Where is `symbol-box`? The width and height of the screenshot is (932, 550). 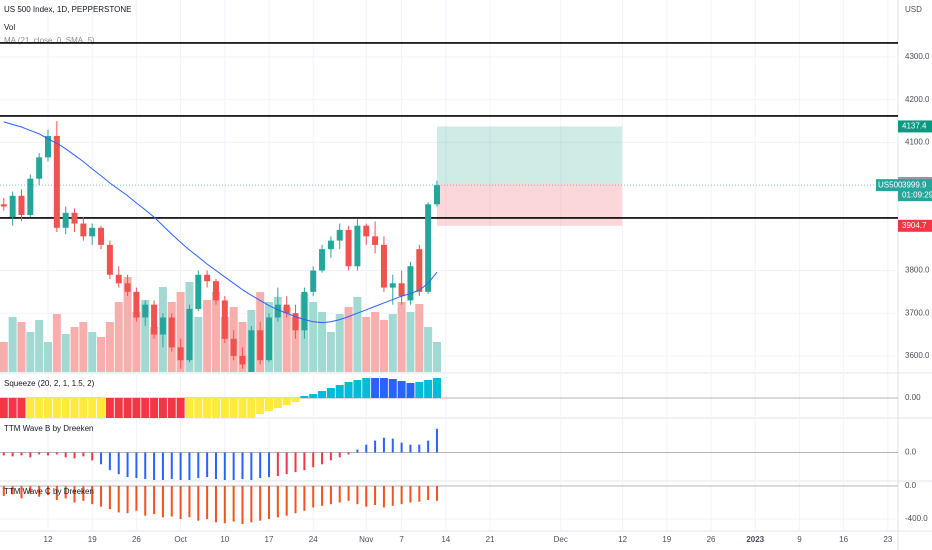 symbol-box is located at coordinates (887, 185).